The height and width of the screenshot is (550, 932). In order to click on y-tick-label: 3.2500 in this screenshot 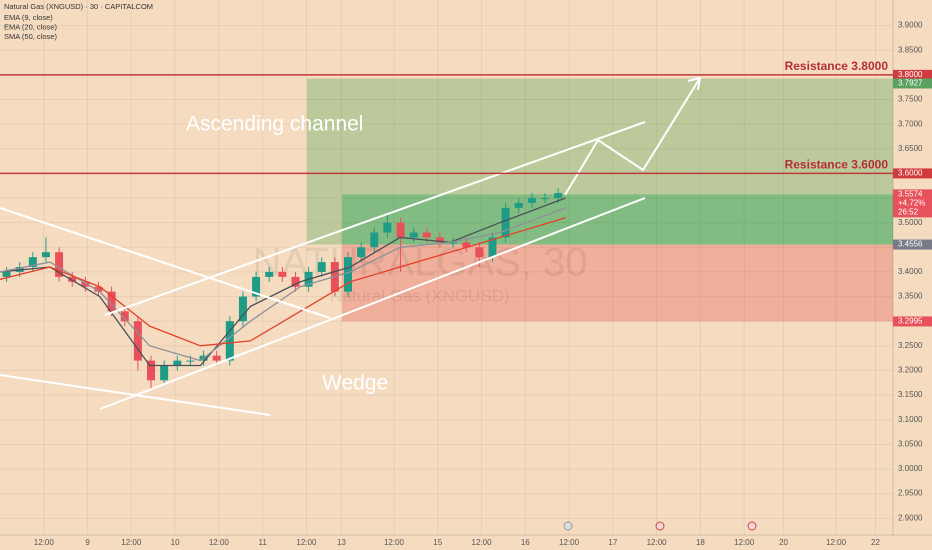, I will do `click(910, 345)`.